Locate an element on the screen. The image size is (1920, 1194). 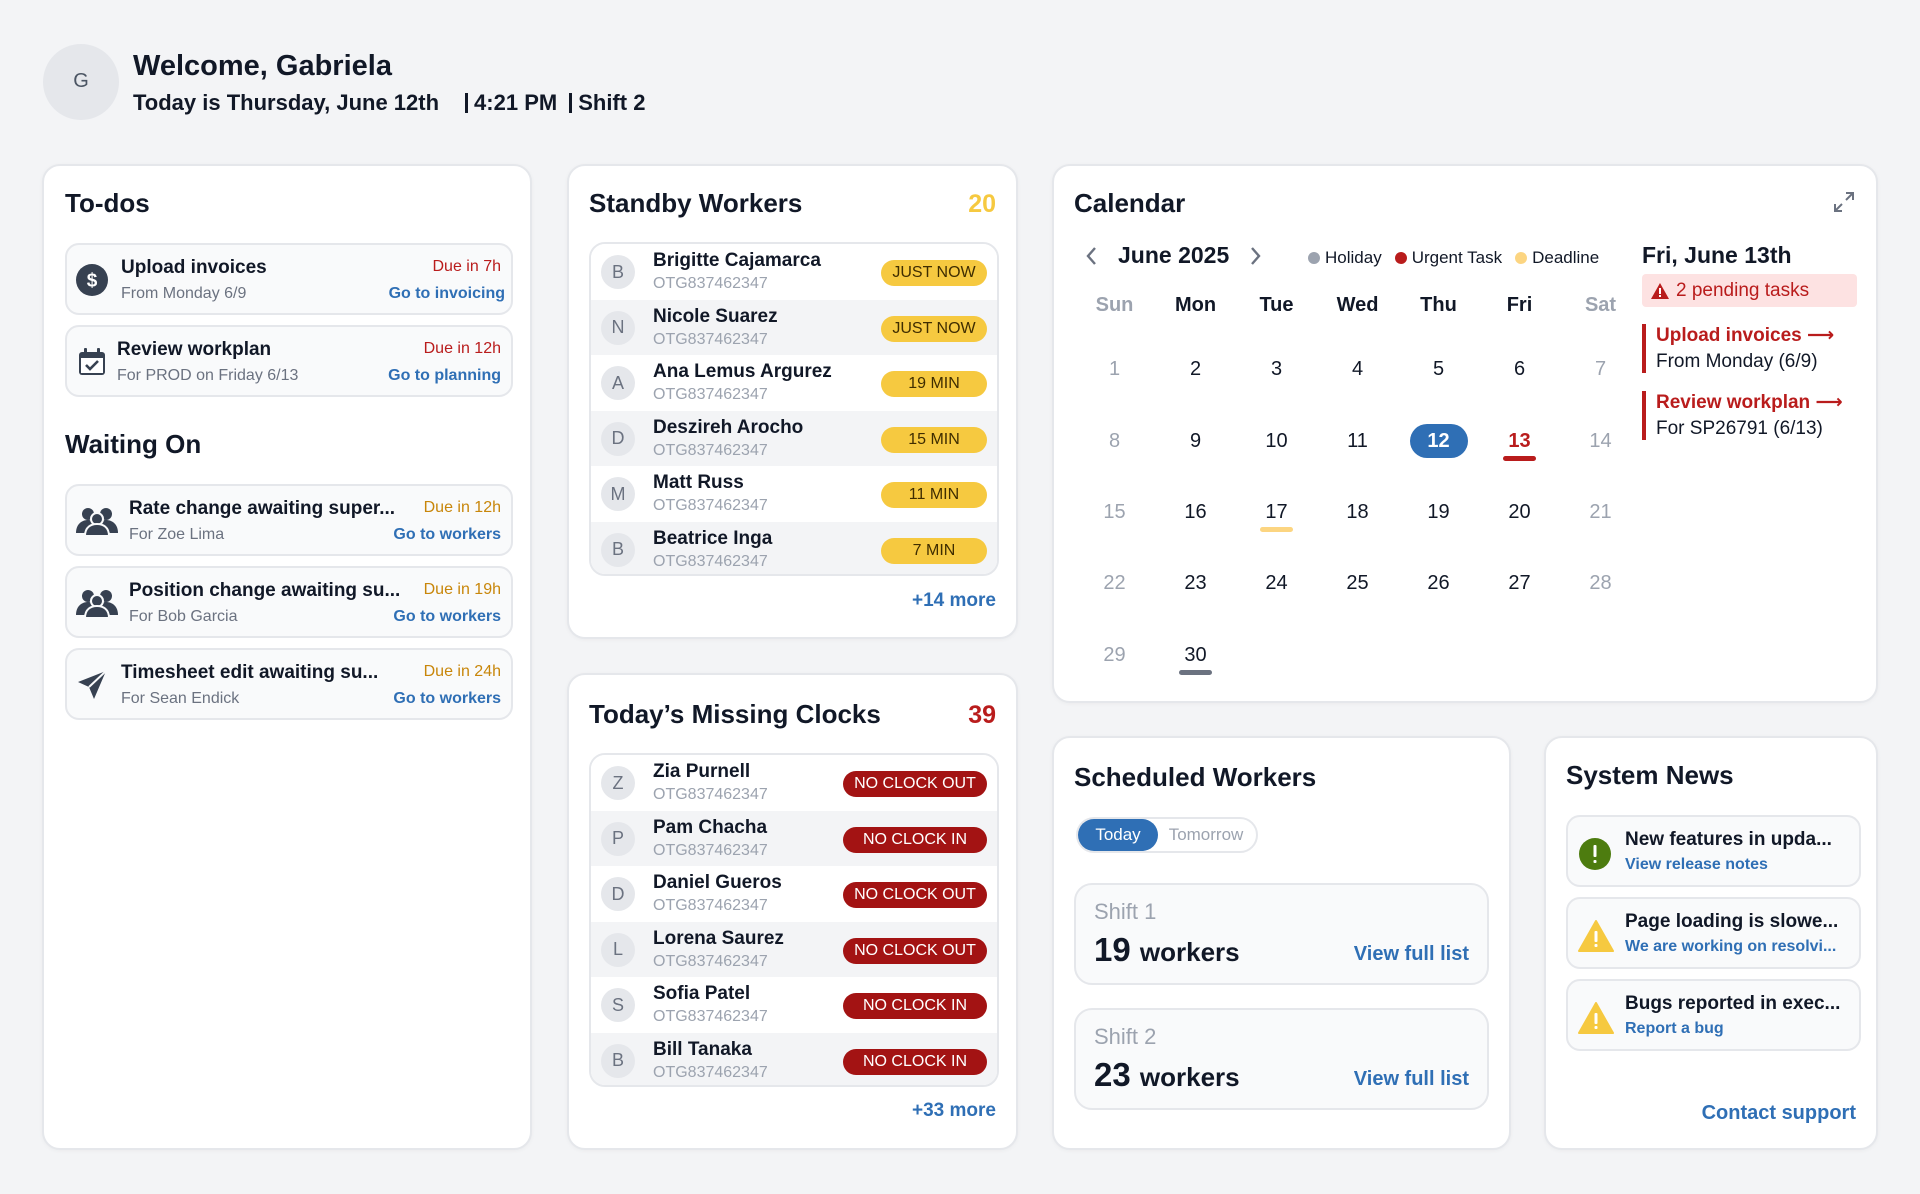
worker-name: Beatrice Inga is located at coordinates (713, 538).